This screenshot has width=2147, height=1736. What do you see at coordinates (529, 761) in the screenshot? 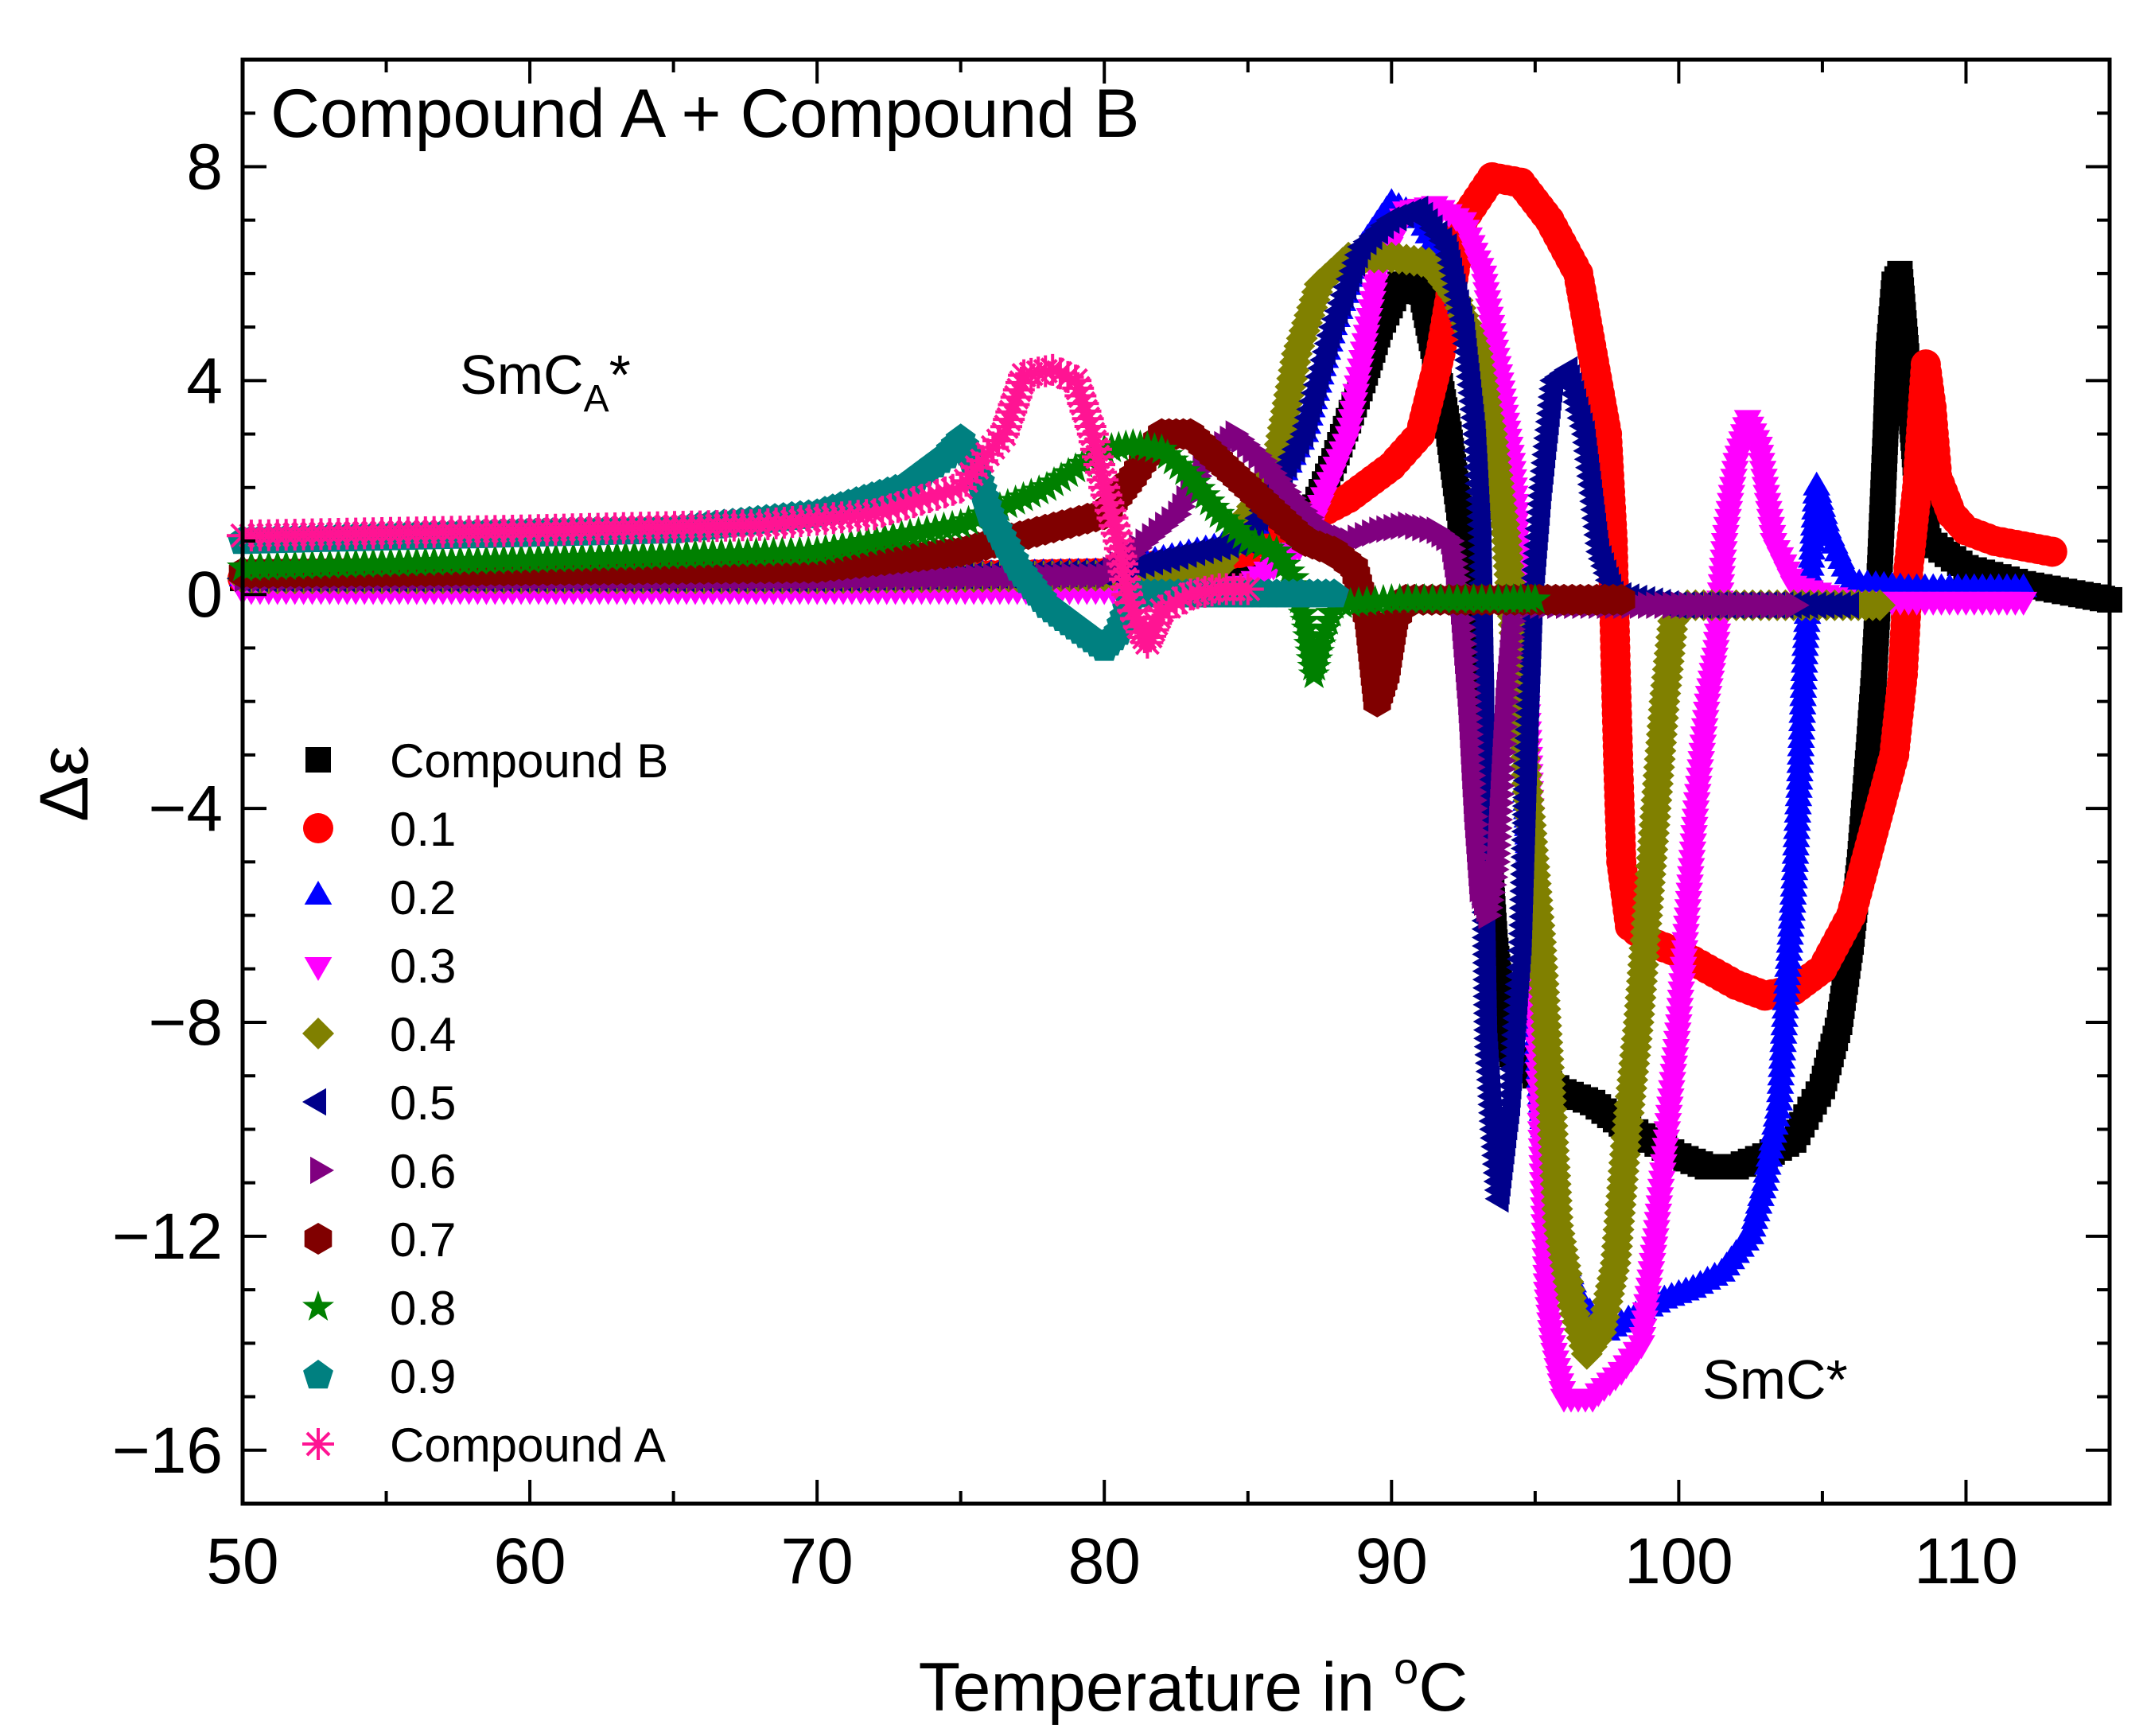
I see `legend-label: Compound B` at bounding box center [529, 761].